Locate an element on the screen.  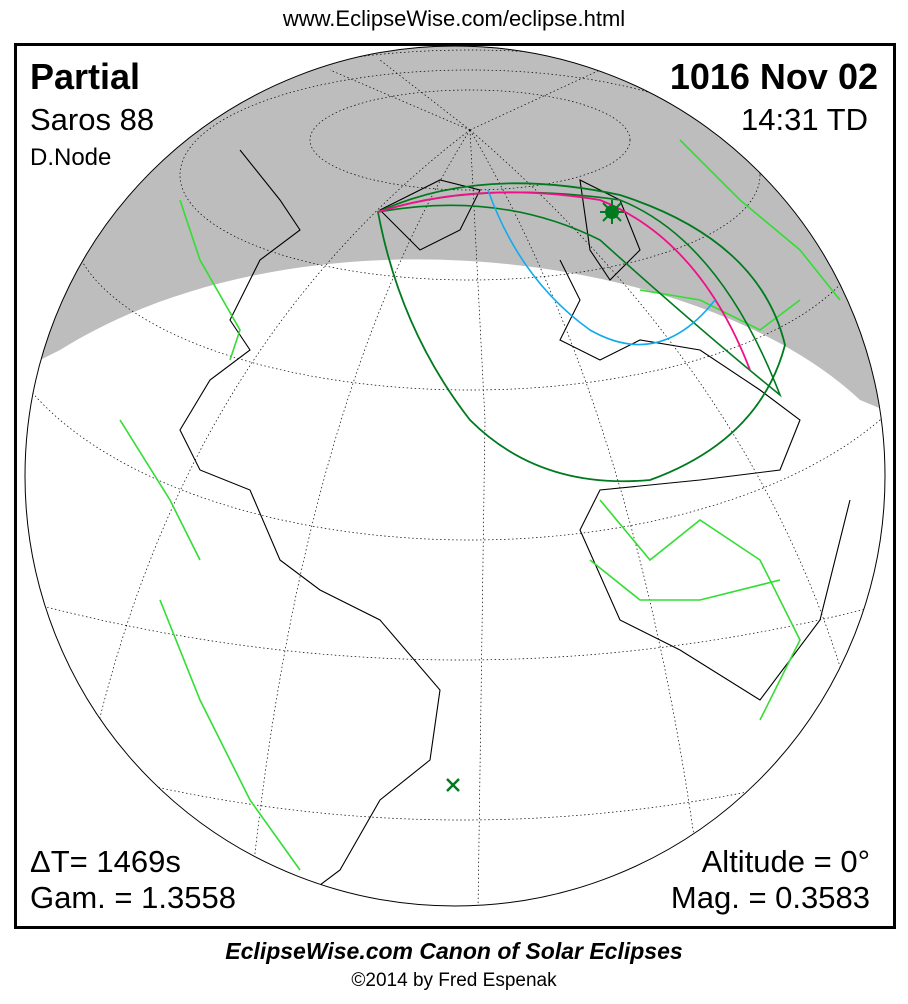
sunrise-curve is located at coordinates (601, 267).